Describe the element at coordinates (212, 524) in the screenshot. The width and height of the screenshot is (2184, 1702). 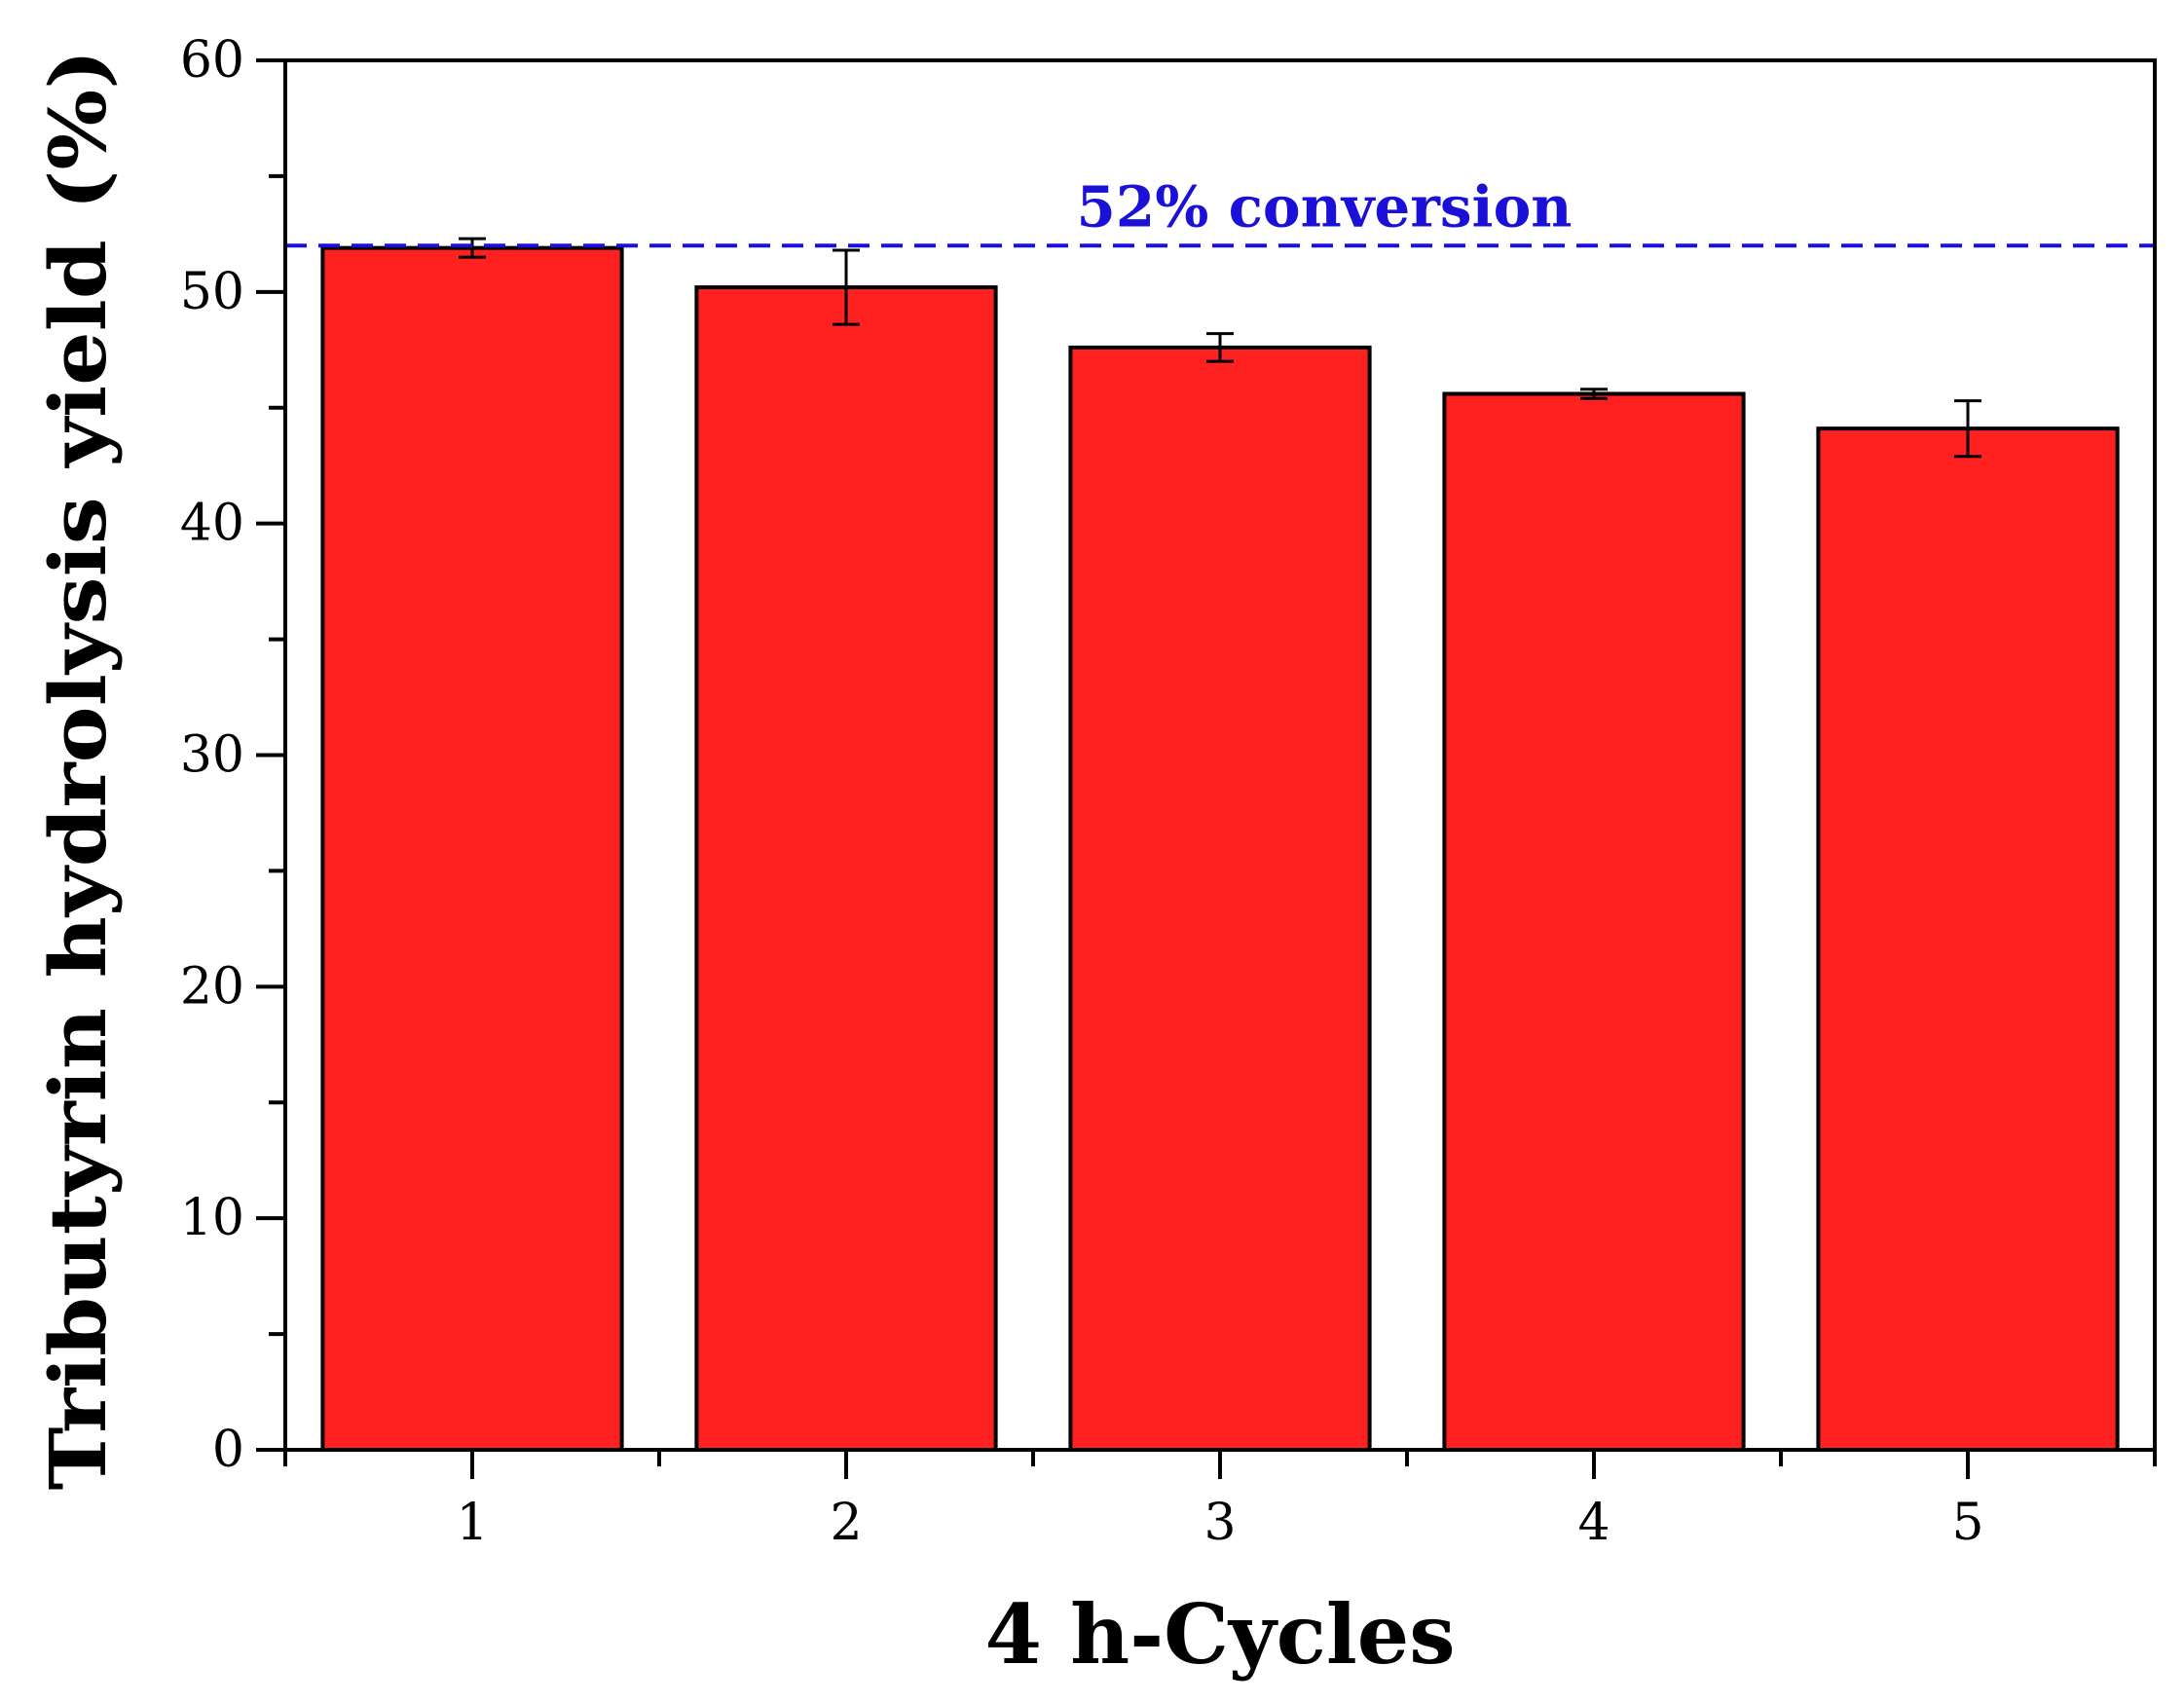
I see `y-tick-label: 40` at that location.